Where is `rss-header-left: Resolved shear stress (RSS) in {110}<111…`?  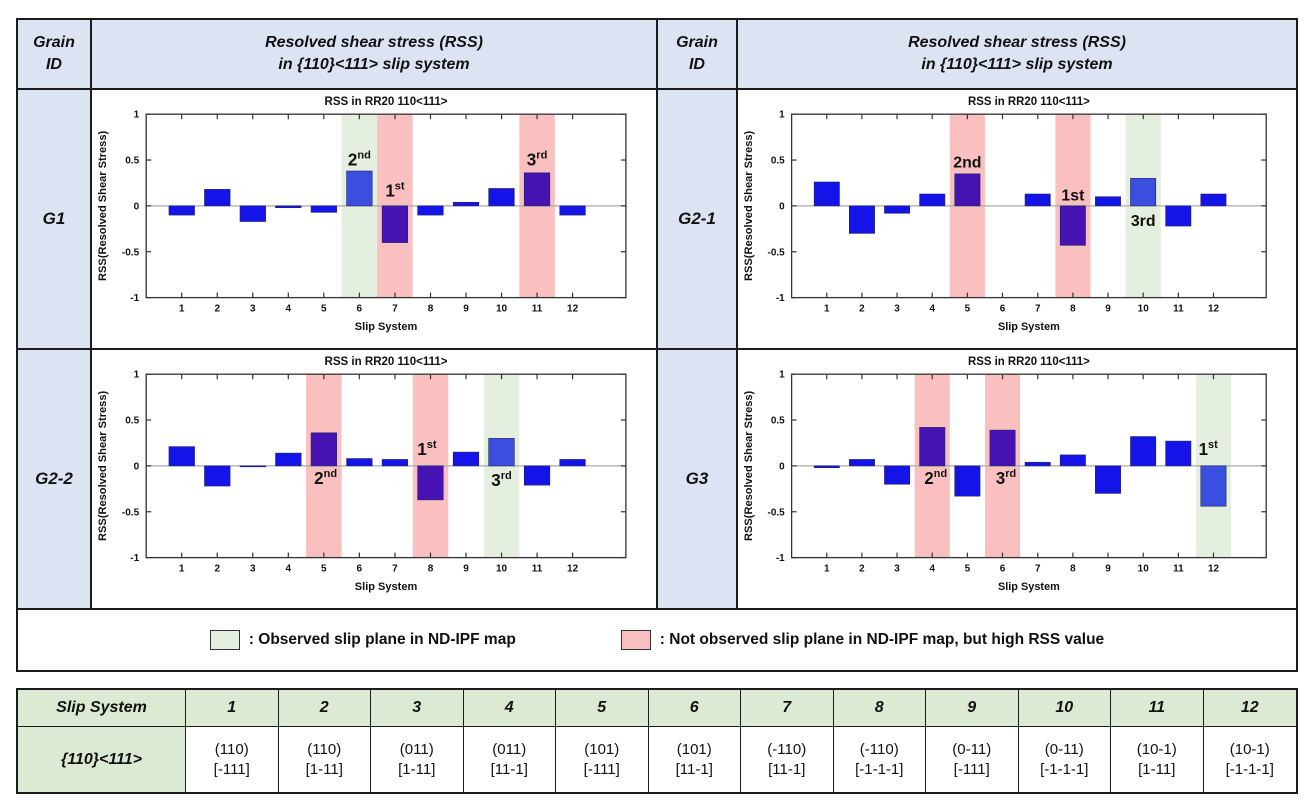 rss-header-left: Resolved shear stress (RSS) in {110}<111… is located at coordinates (375, 55).